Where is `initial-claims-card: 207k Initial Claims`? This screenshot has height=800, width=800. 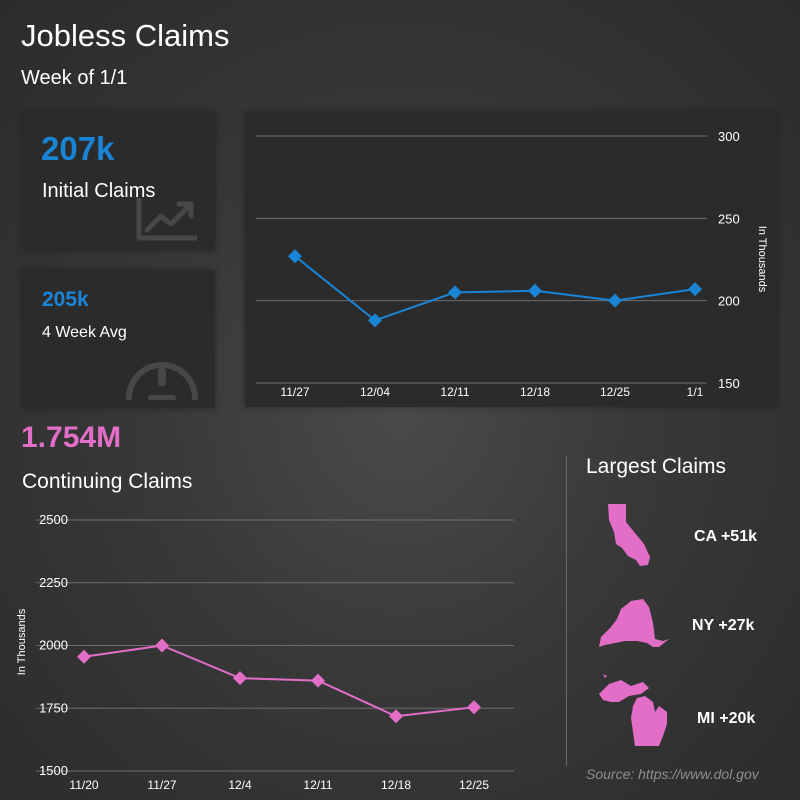
initial-claims-card: 207k Initial Claims is located at coordinates (119, 181).